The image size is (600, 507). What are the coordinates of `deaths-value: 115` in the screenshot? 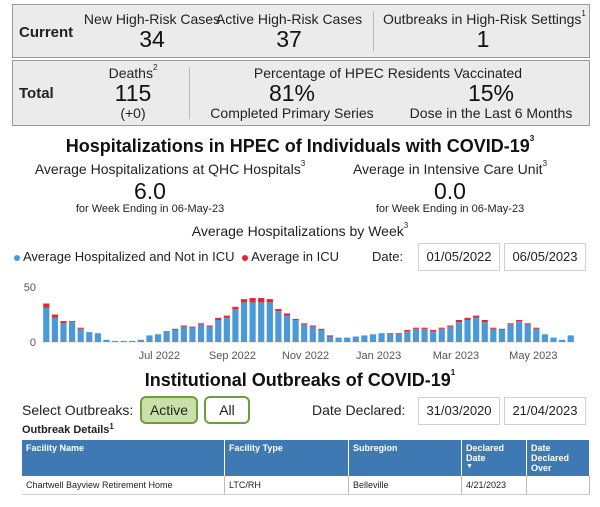 It's located at (133, 93).